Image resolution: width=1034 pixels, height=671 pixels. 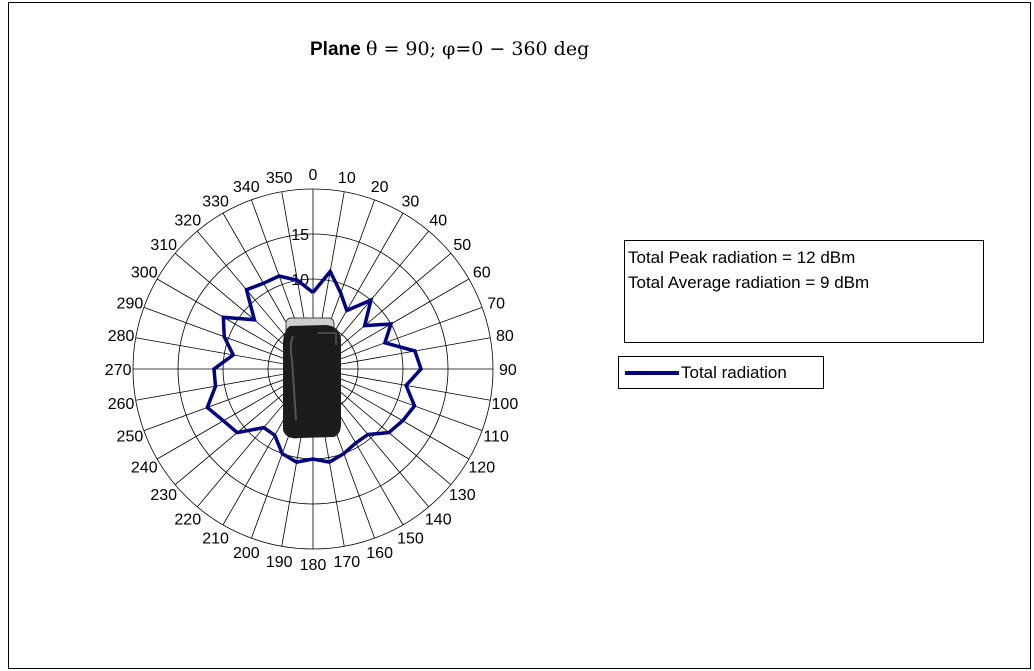 What do you see at coordinates (742, 257) in the screenshot?
I see `peak-radiation-text: Total Peak radiation = 12 dBm` at bounding box center [742, 257].